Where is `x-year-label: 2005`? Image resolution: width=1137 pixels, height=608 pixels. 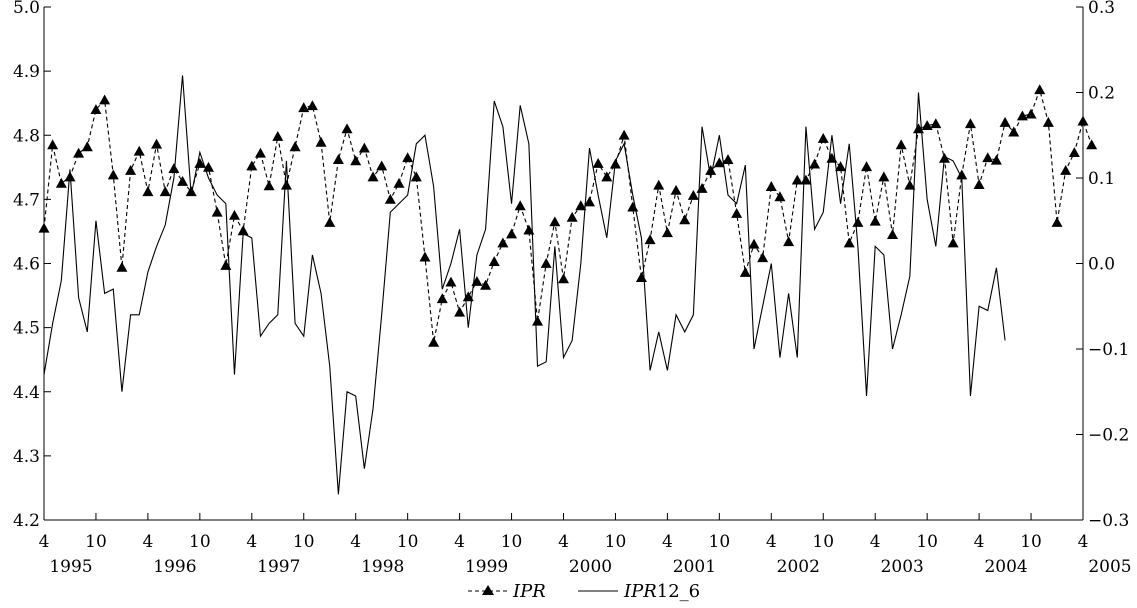
x-year-label: 2005 is located at coordinates (1109, 567).